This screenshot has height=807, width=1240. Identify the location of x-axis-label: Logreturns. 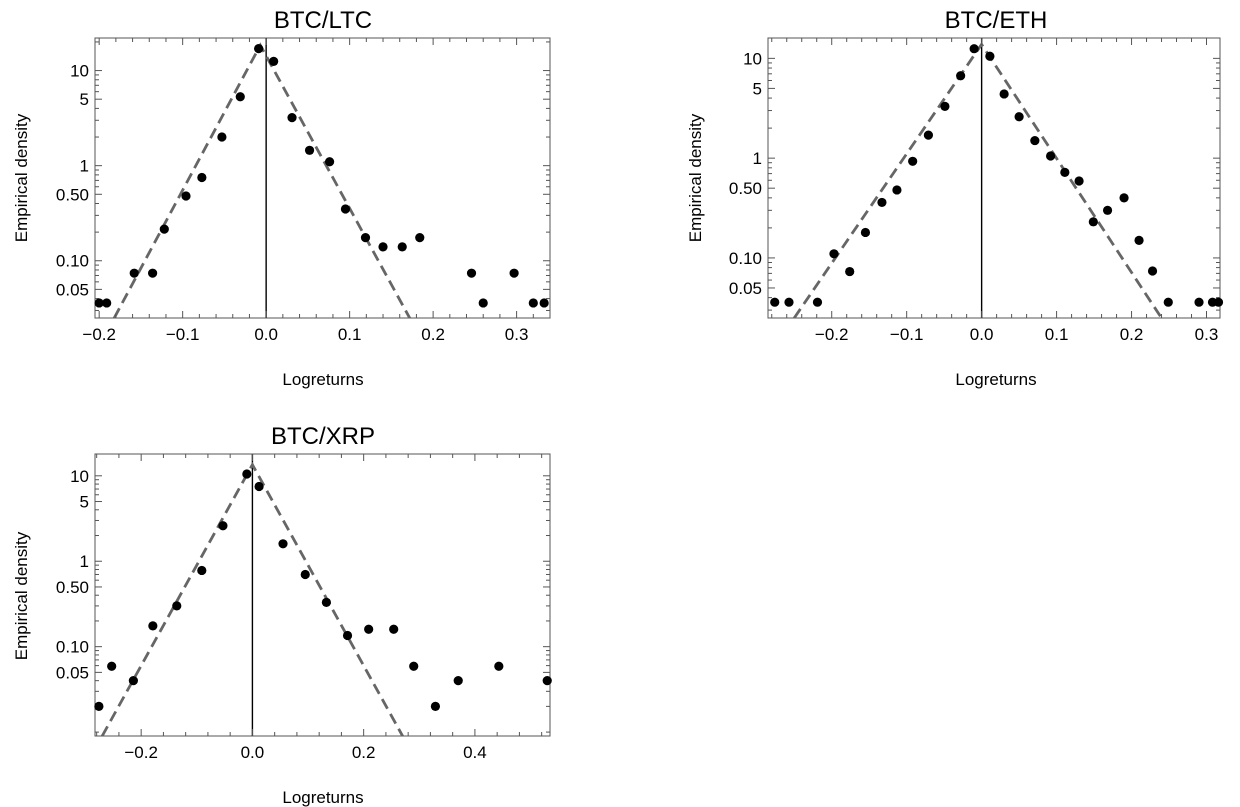
(322, 797).